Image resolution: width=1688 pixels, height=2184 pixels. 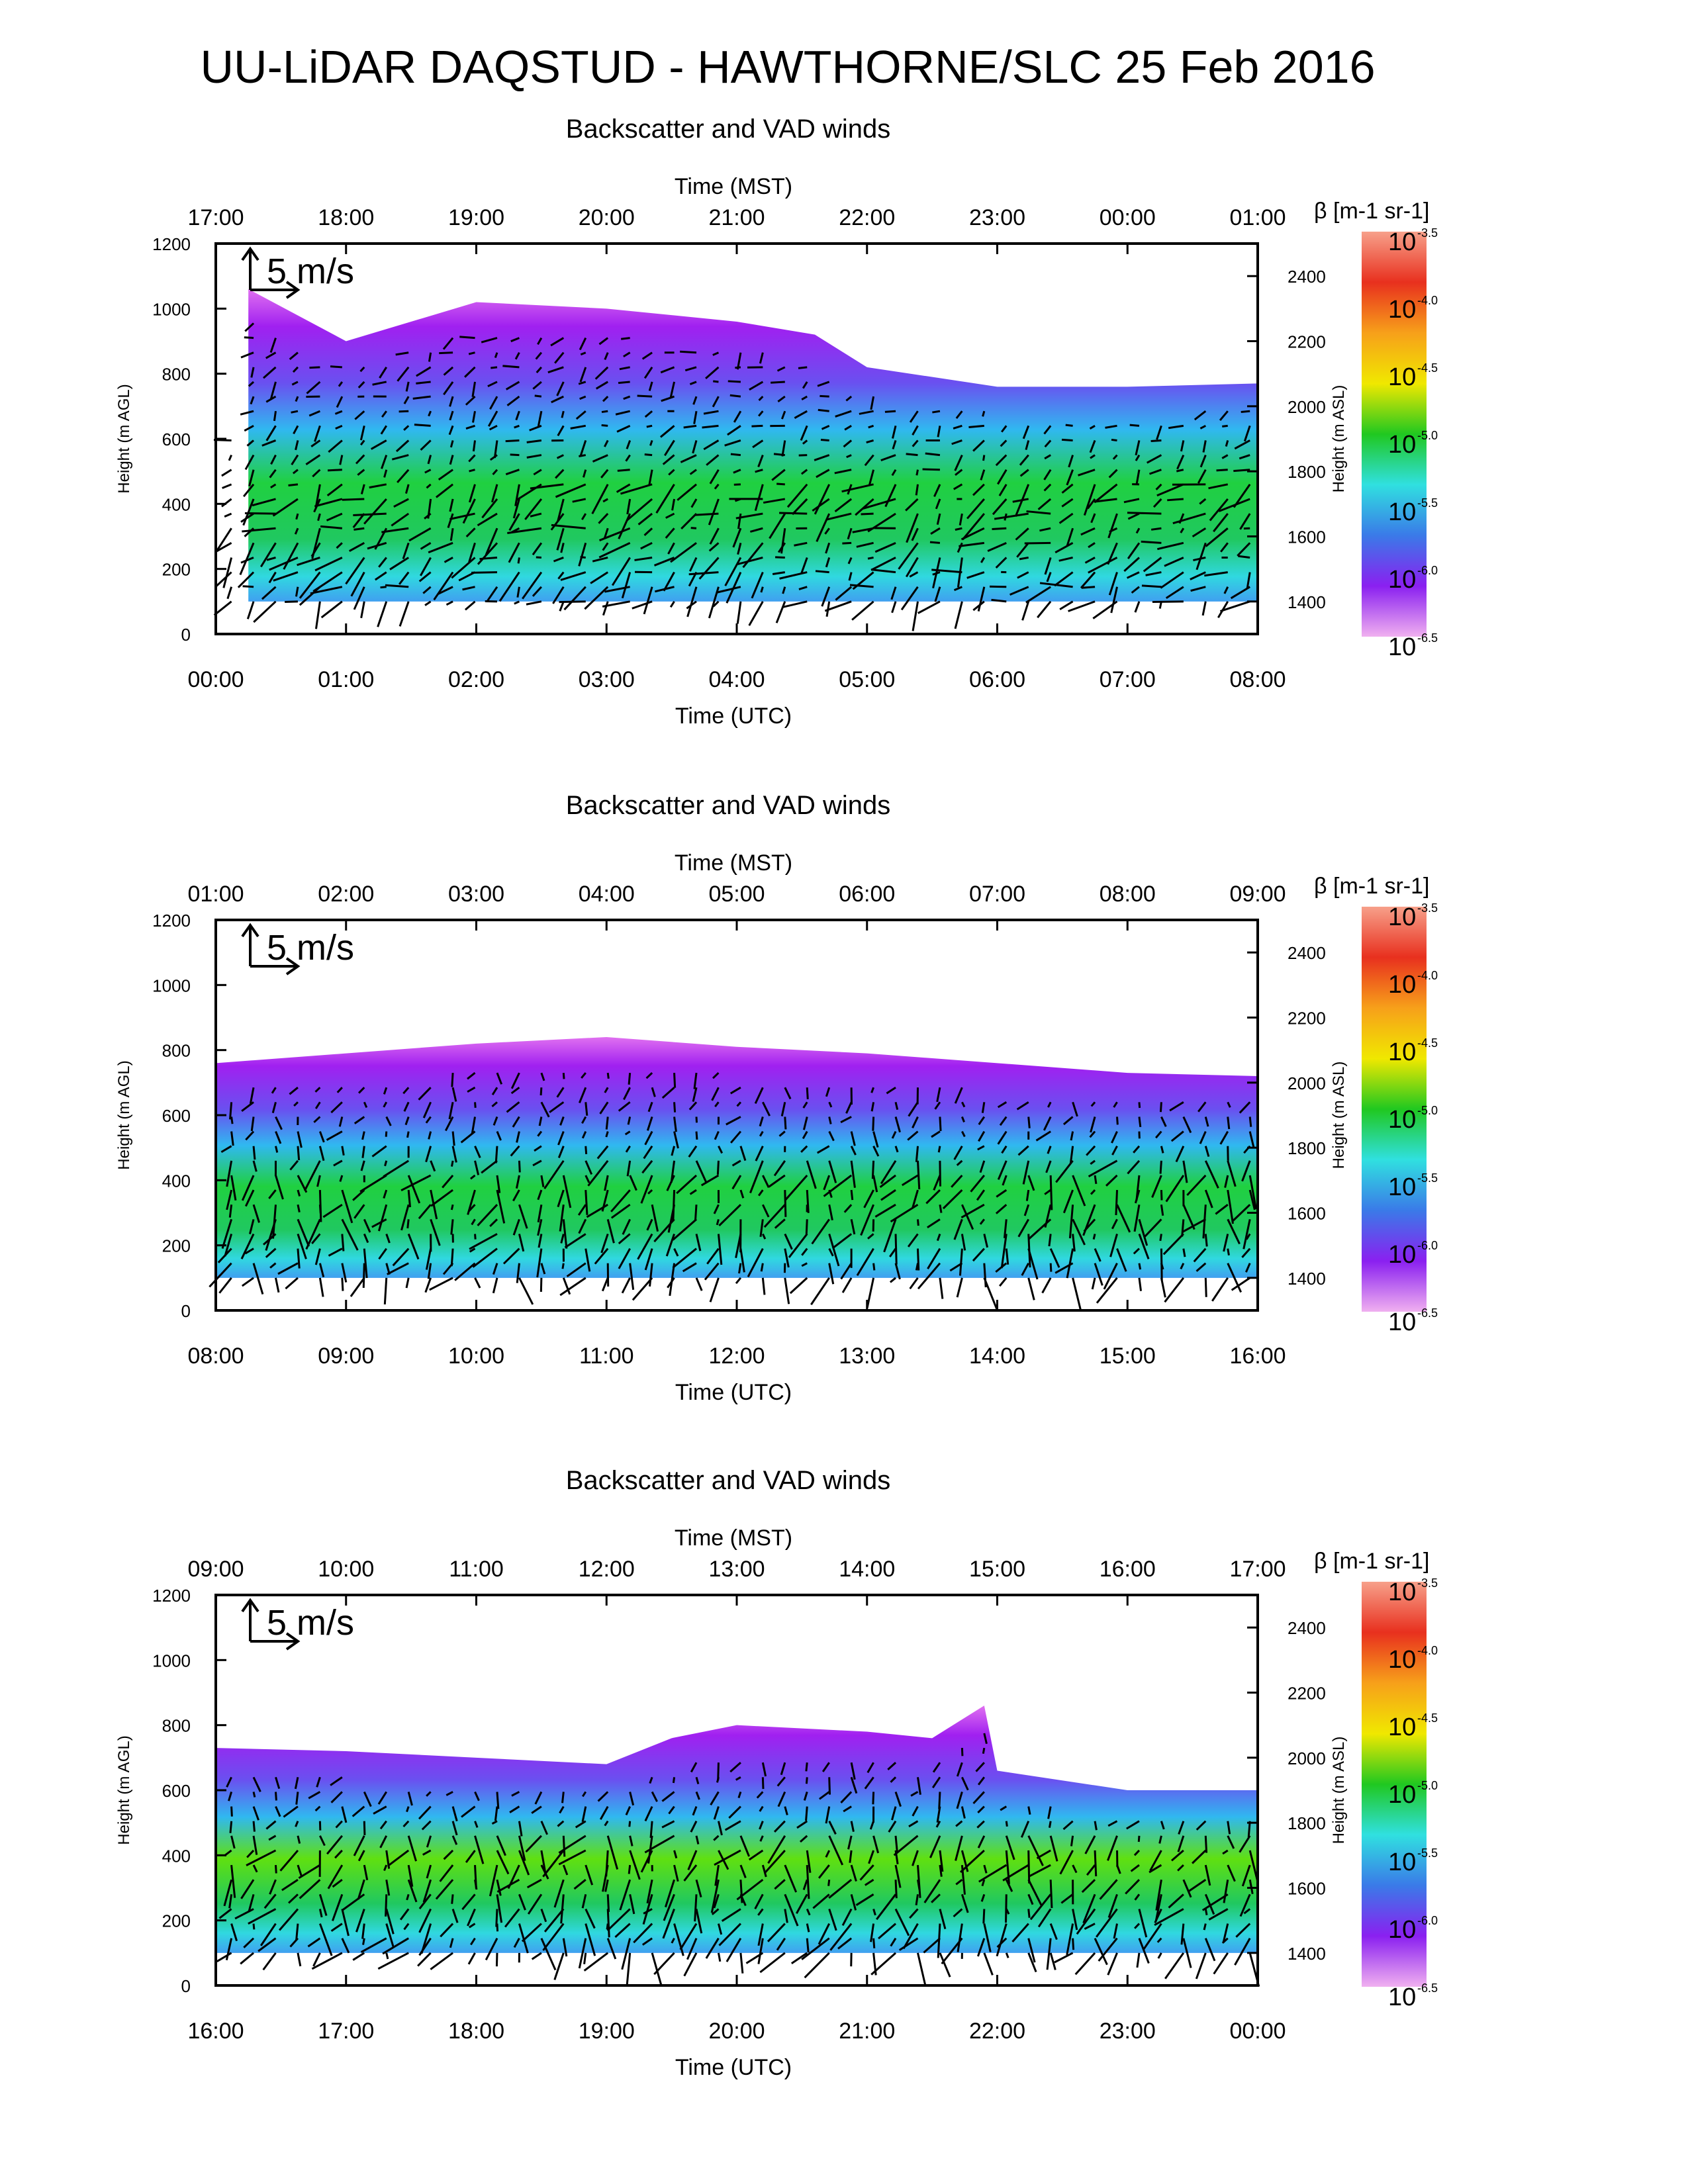 I want to click on colorbar-tick-label: 10, so click(x=1402, y=917).